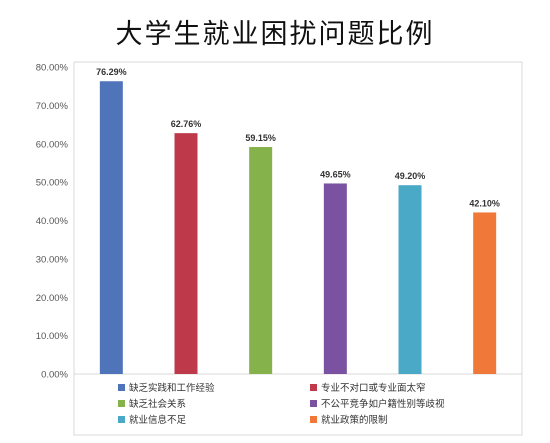  I want to click on legend-label: 不公平竞争如户籍性别等歧视, so click(383, 404).